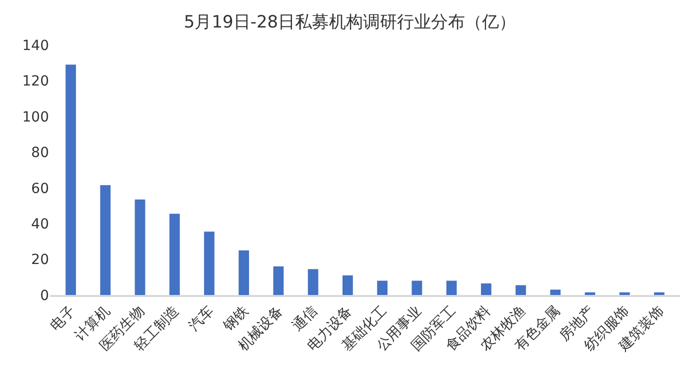  I want to click on y-tick-label: 120, so click(35, 82).